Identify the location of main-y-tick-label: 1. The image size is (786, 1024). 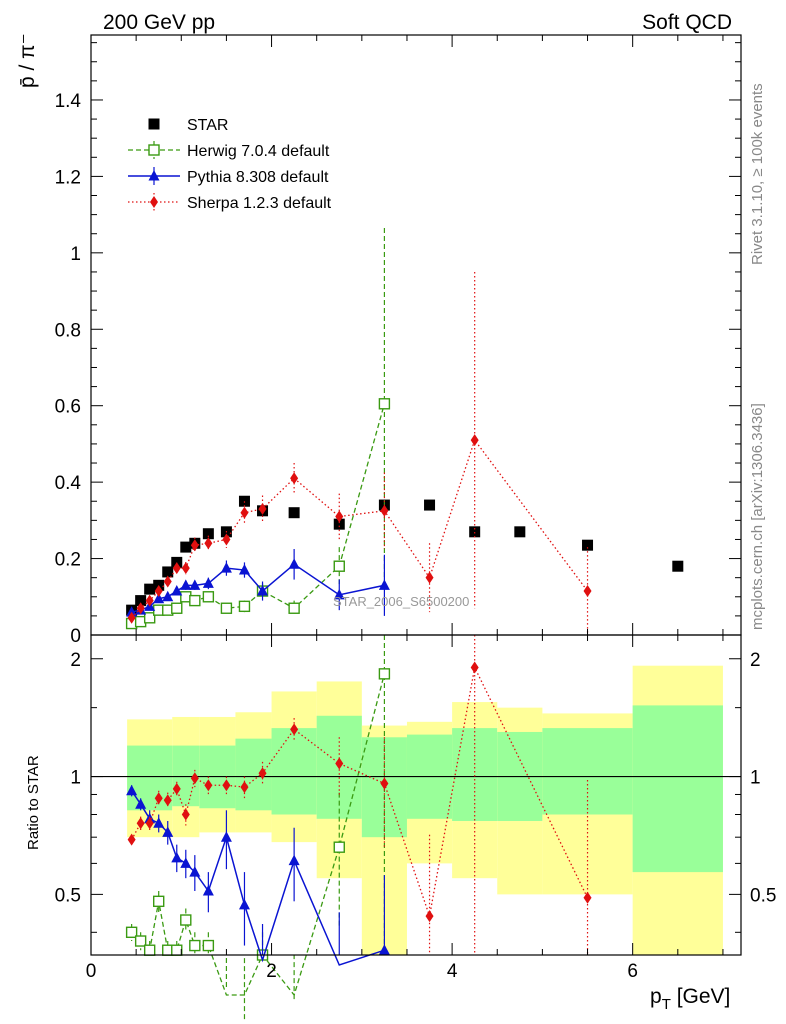
(75, 254).